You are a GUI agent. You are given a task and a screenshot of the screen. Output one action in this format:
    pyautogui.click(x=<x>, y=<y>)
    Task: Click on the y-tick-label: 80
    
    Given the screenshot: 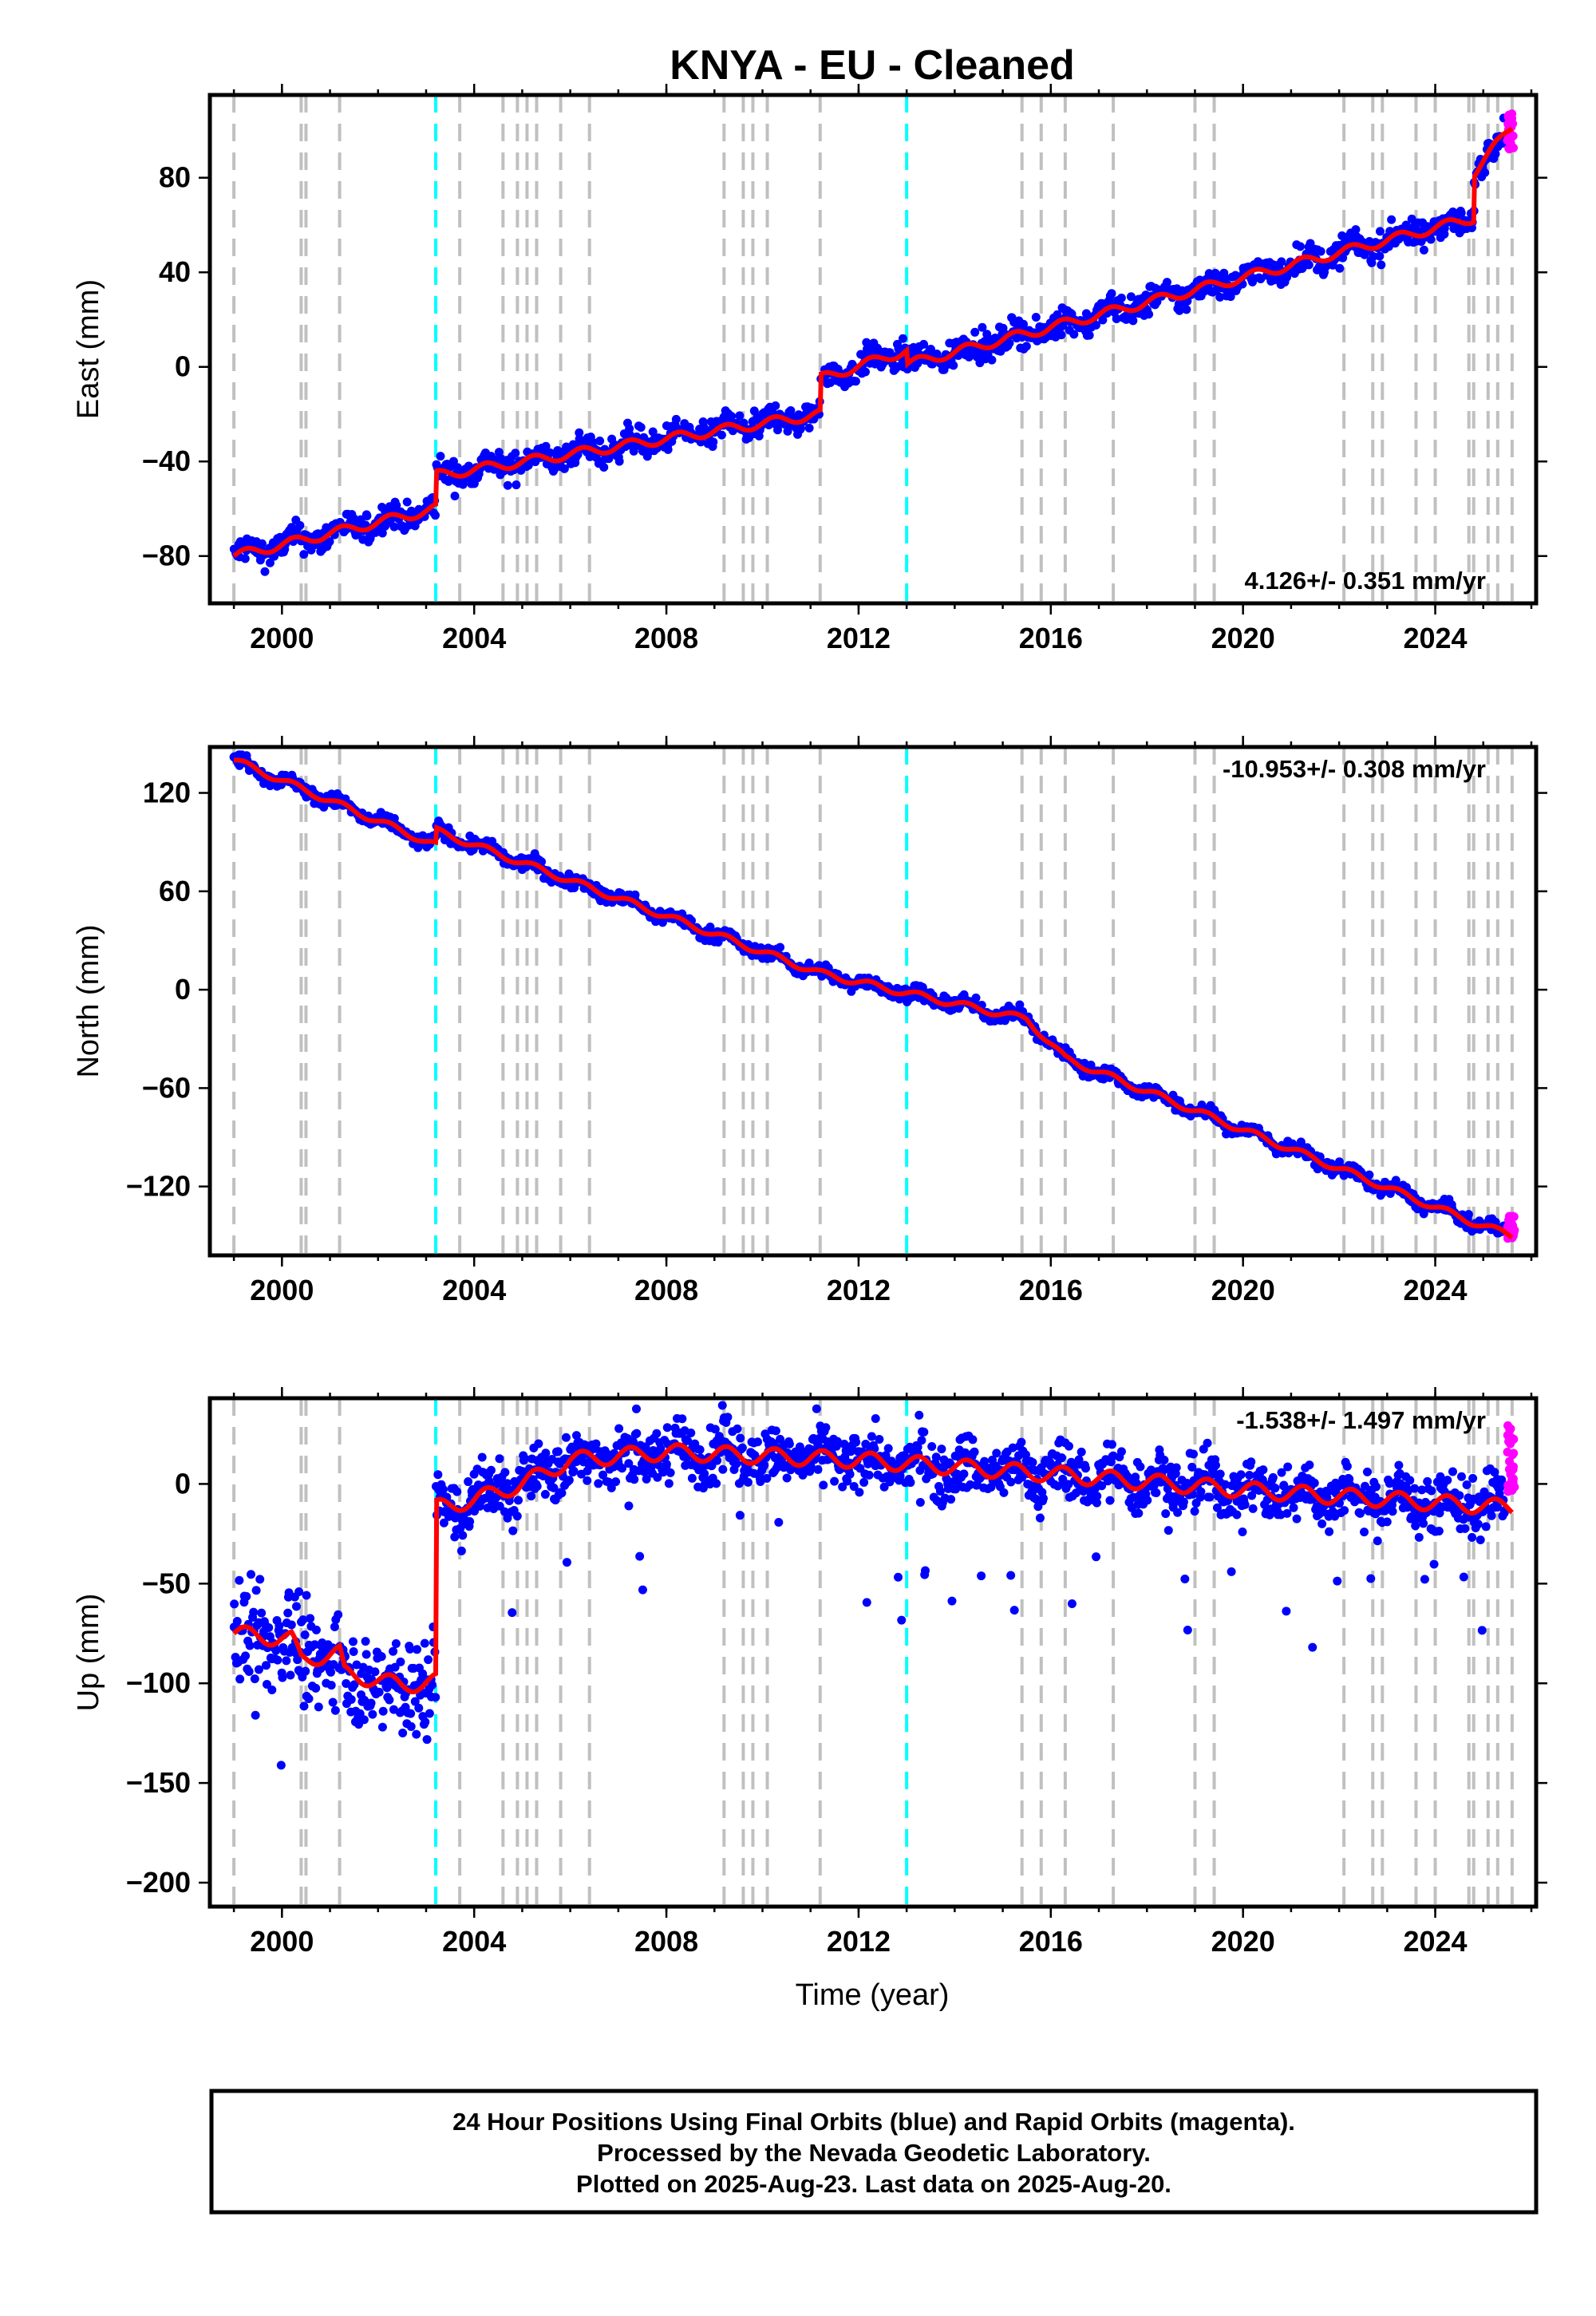 What is the action you would take?
    pyautogui.click(x=175, y=177)
    